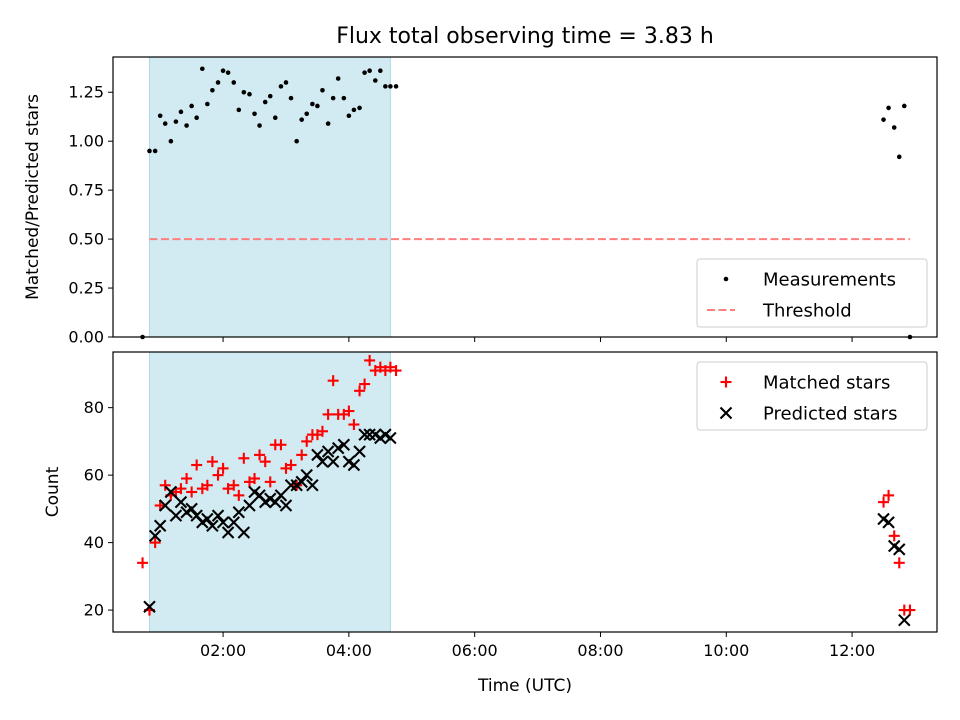 This screenshot has height=720, width=960. Describe the element at coordinates (86, 337) in the screenshot. I see `y-tick-label: 0.00` at that location.